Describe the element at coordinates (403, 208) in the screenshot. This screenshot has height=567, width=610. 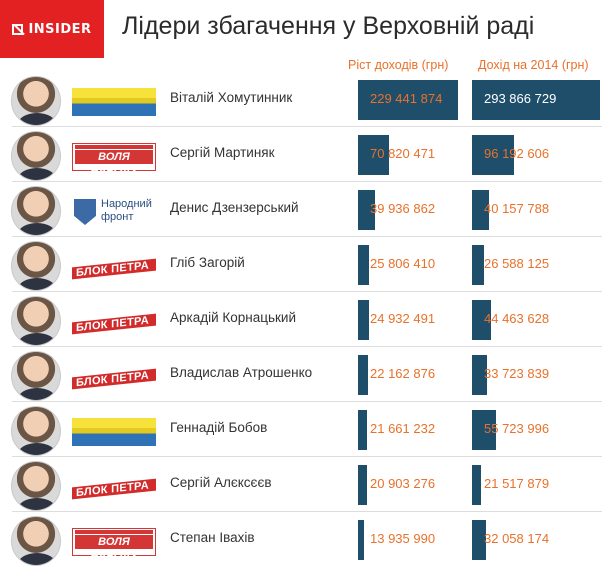
I see `data-label-series-1: 39 936 862` at that location.